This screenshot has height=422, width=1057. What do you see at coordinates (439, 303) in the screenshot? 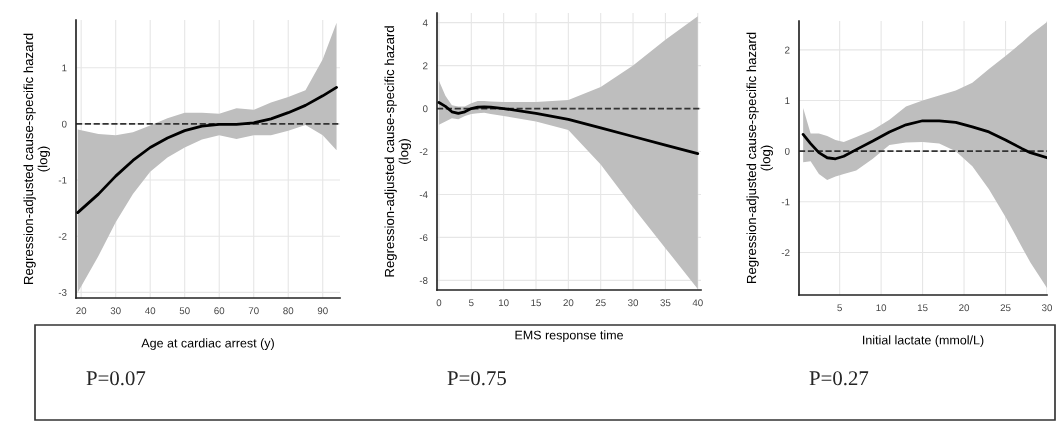
I see `x-tick-label: 0` at bounding box center [439, 303].